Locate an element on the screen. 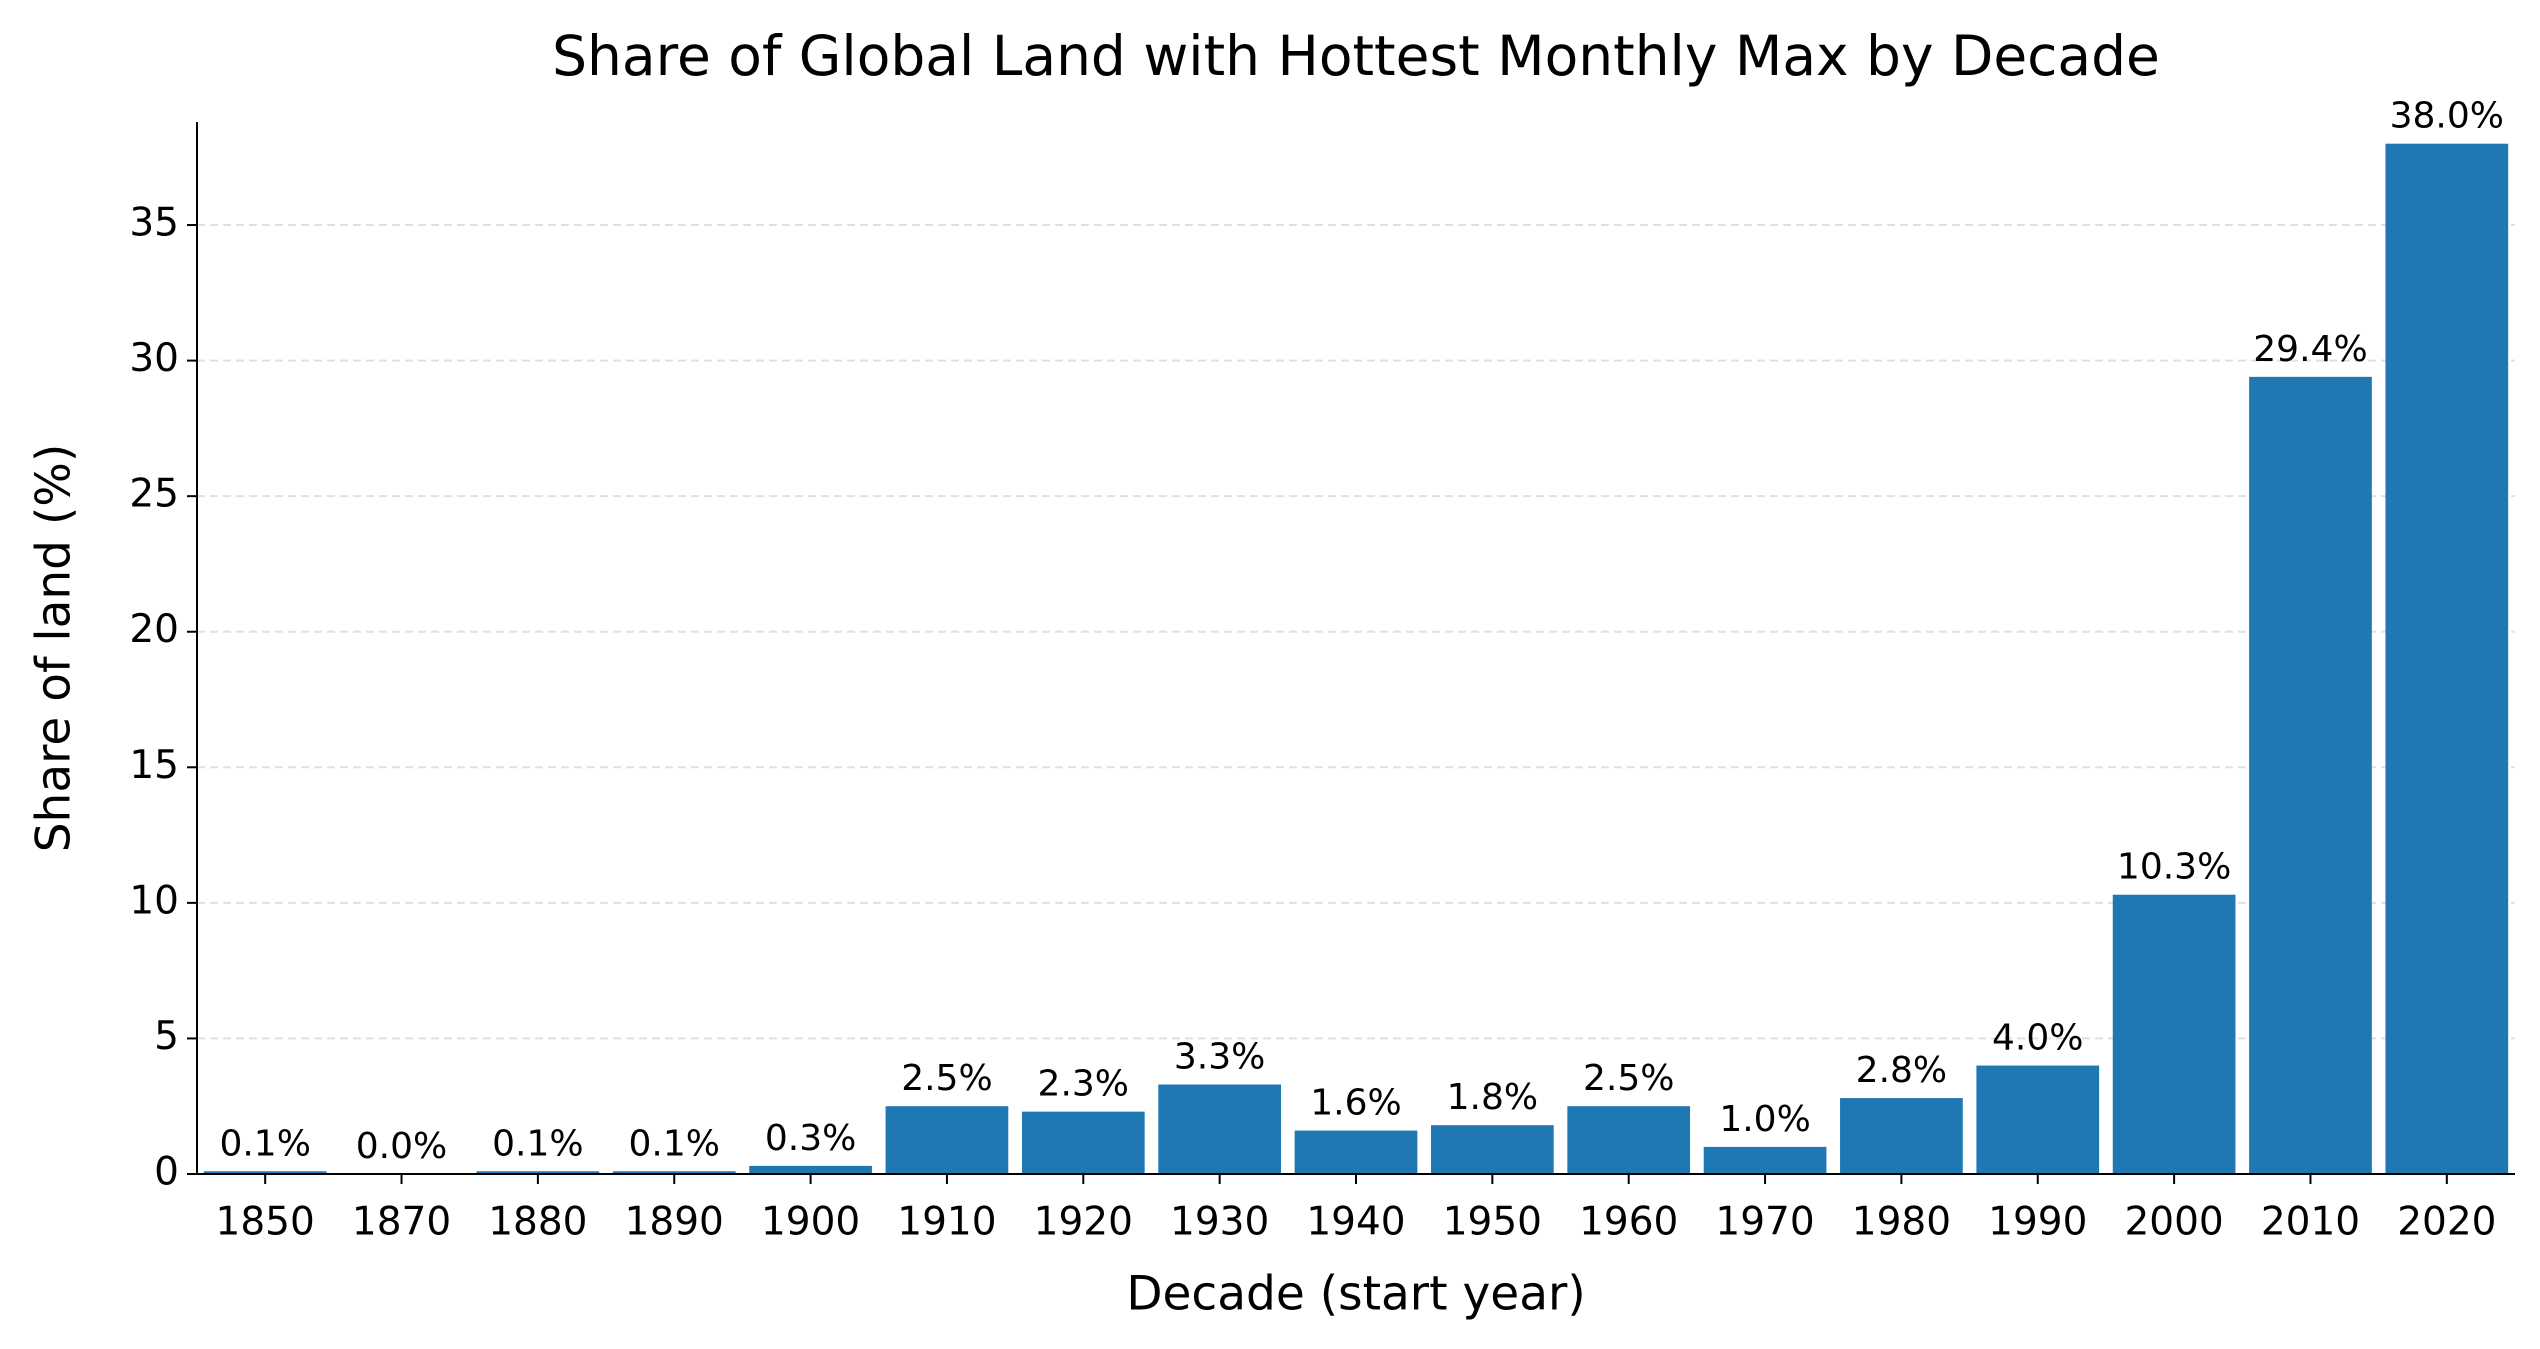 Image resolution: width=2540 pixels, height=1349 pixels. x-tick-label: 2000 is located at coordinates (2173, 1222).